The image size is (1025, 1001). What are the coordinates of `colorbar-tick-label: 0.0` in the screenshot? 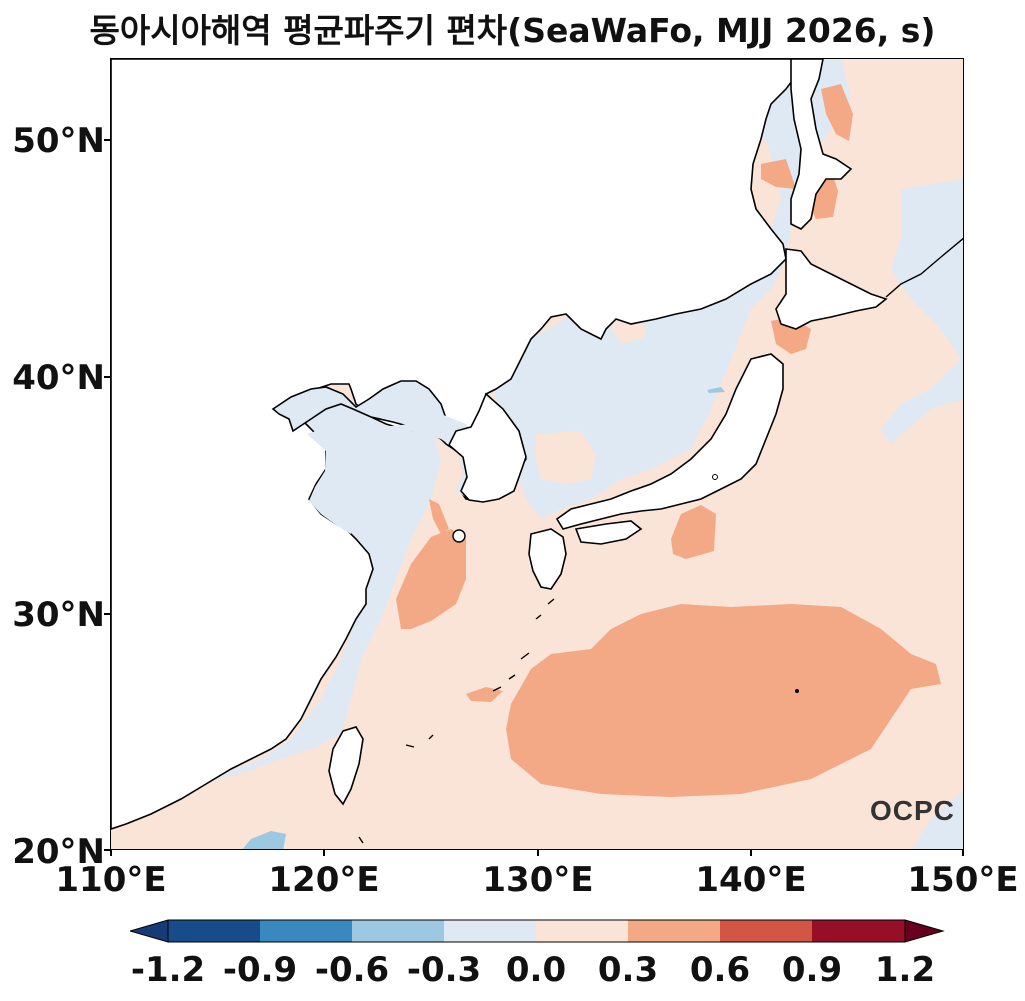 It's located at (536, 970).